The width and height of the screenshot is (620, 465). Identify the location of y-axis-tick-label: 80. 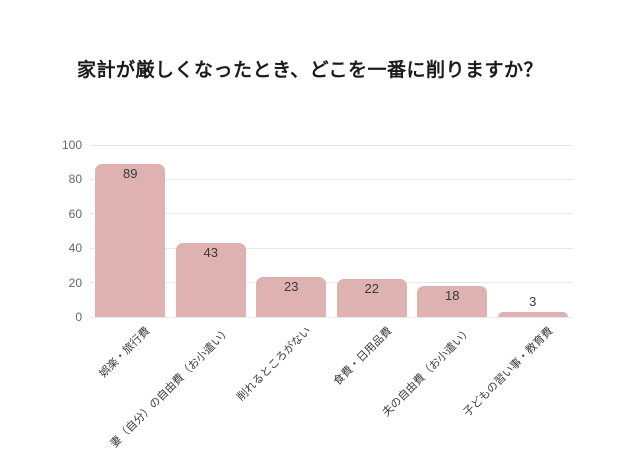
(75, 179).